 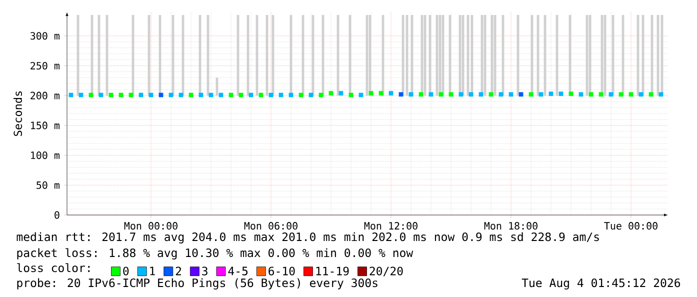 What do you see at coordinates (45, 96) in the screenshot?
I see `y-tick-label: 200 m` at bounding box center [45, 96].